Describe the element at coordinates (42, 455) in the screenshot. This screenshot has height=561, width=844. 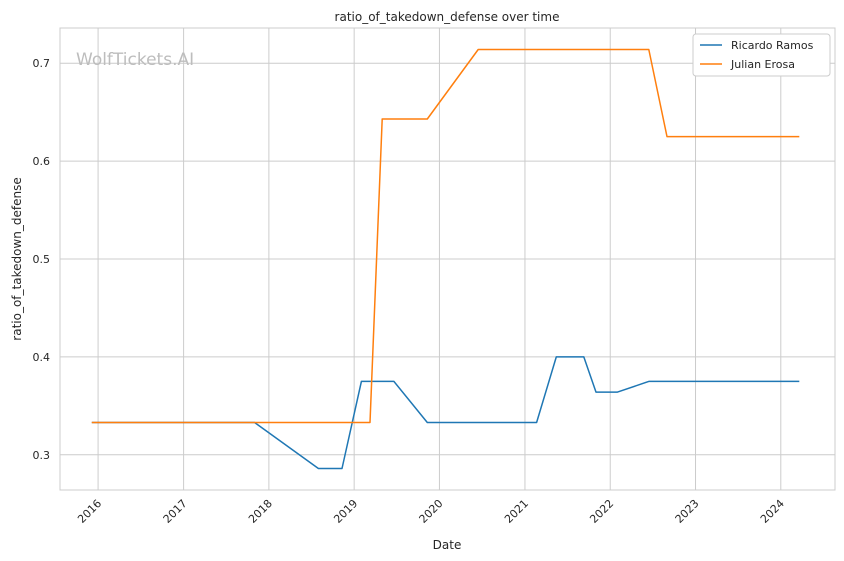
I see `y-tick-label: 0.3` at that location.